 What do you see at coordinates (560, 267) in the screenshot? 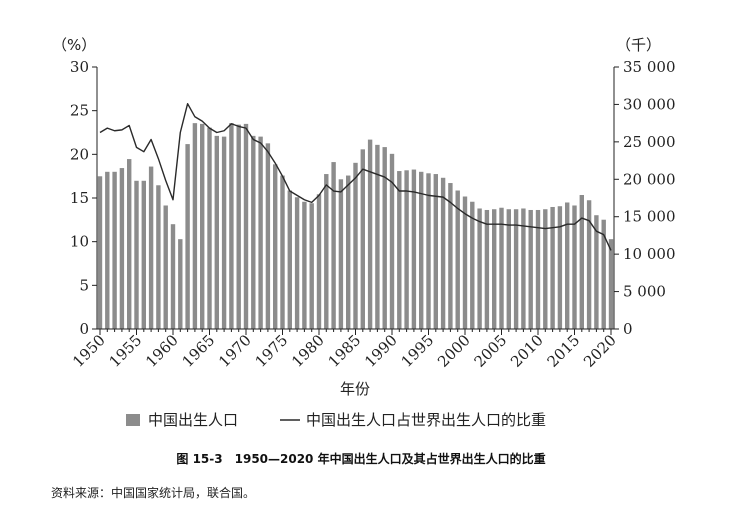
I see `bar-2013` at bounding box center [560, 267].